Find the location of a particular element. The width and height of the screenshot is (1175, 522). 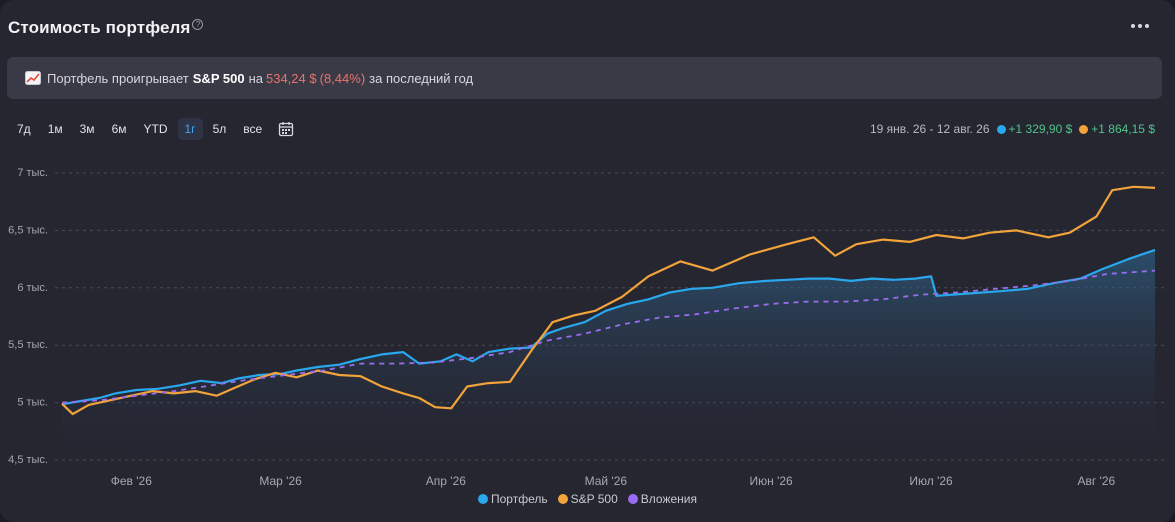

y-tick-label: 6 тыс. is located at coordinates (32, 288).